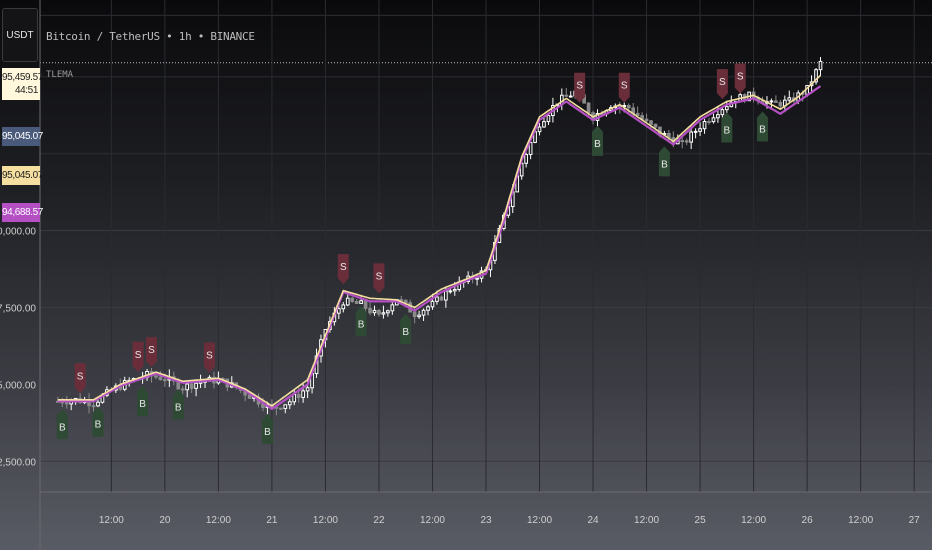 This screenshot has width=932, height=550. I want to click on x-tick-label: 20, so click(165, 520).